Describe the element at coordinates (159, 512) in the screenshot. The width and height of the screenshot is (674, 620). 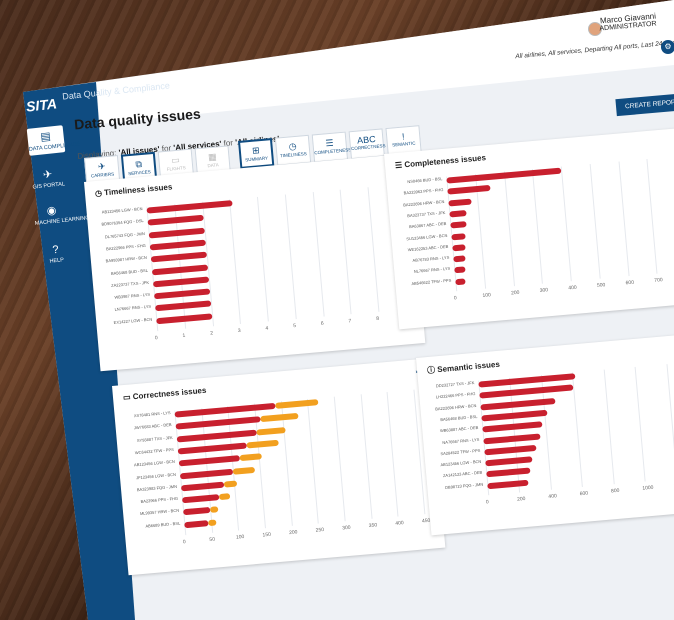
I see `category-label: ML99357 HRW - BCN` at that location.